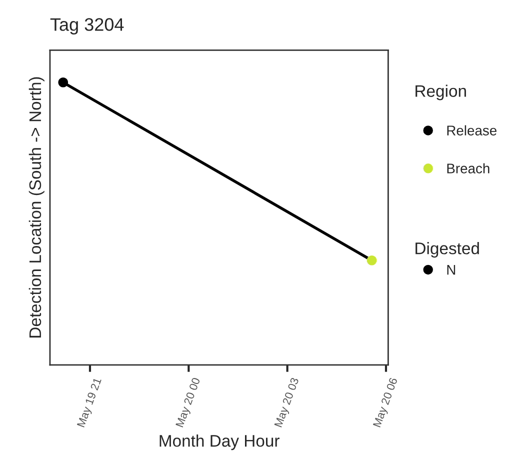 The height and width of the screenshot is (469, 526). Describe the element at coordinates (87, 26) in the screenshot. I see `chart-title: Tag 3204` at that location.